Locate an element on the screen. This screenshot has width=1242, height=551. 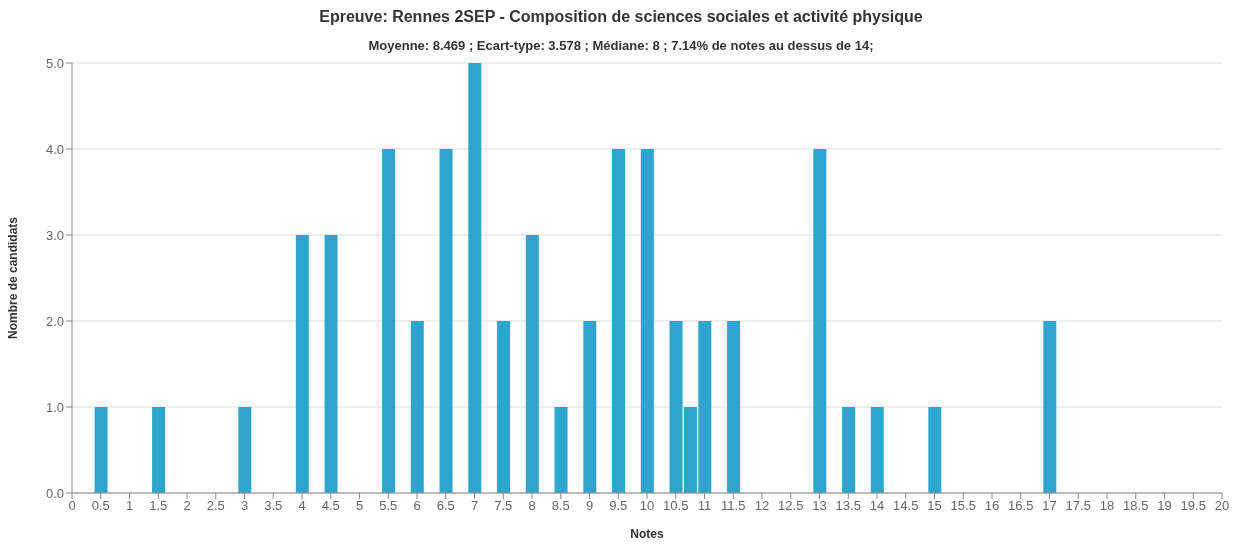
x-tick-label: 4 is located at coordinates (302, 506).